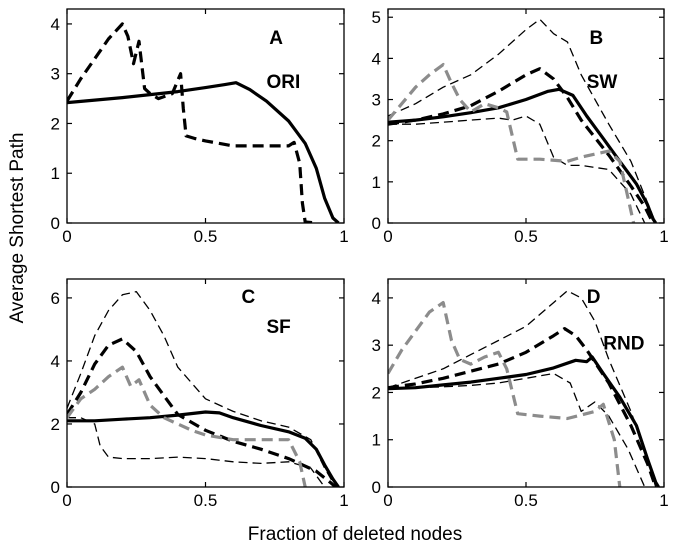 The height and width of the screenshot is (545, 678). I want to click on panel-letter: B, so click(596, 38).